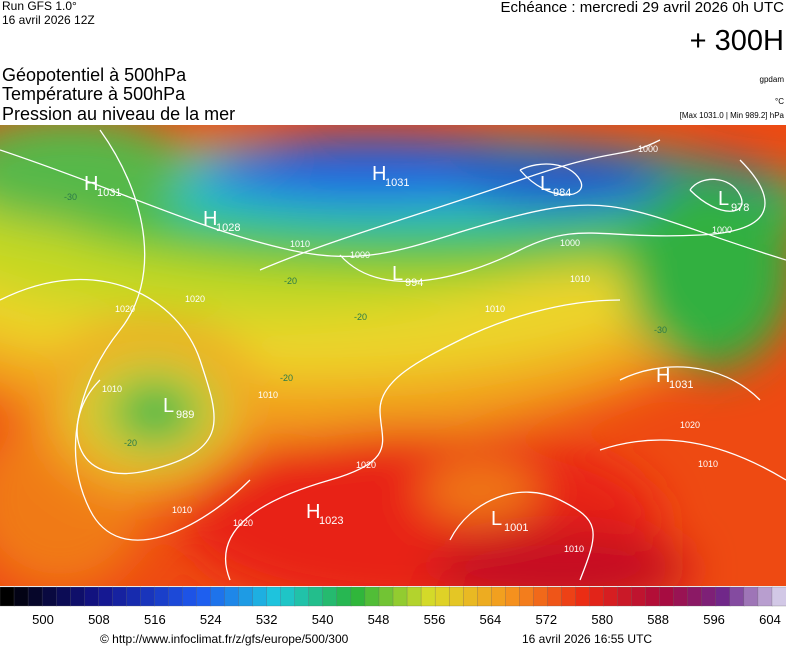 The width and height of the screenshot is (786, 648). Describe the element at coordinates (48, 20) in the screenshot. I see `run-date: 16 avril 2026 12Z` at that location.